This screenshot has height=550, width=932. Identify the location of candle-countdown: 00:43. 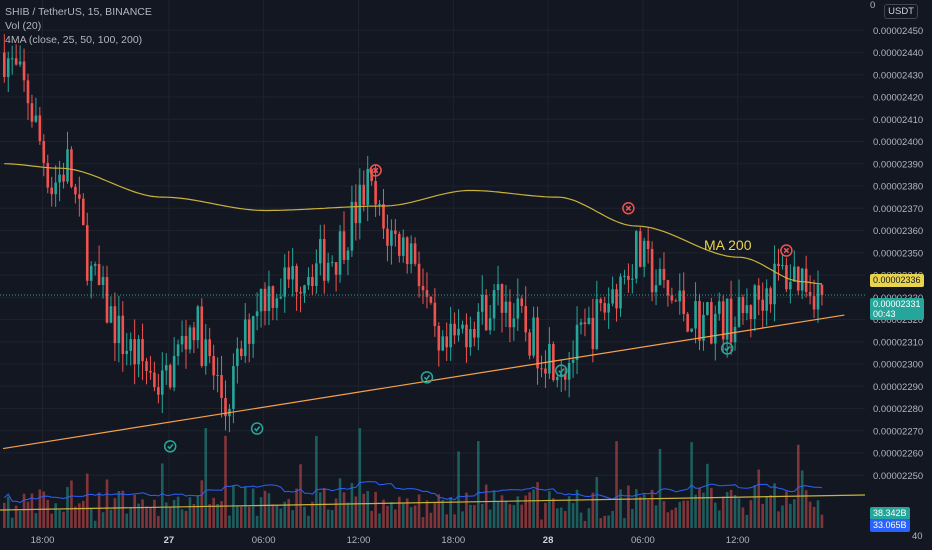
(884, 314).